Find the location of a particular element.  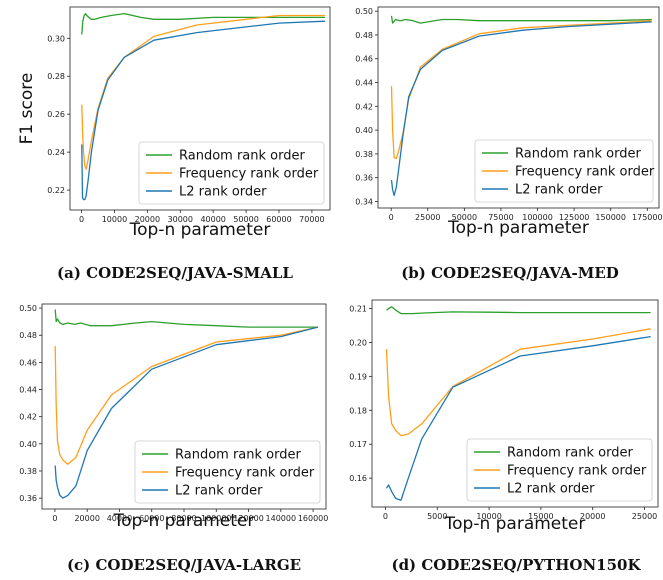

subfigure-caption: (a) CODE2SEQ/JAVA-SMALL is located at coordinates (175, 273).